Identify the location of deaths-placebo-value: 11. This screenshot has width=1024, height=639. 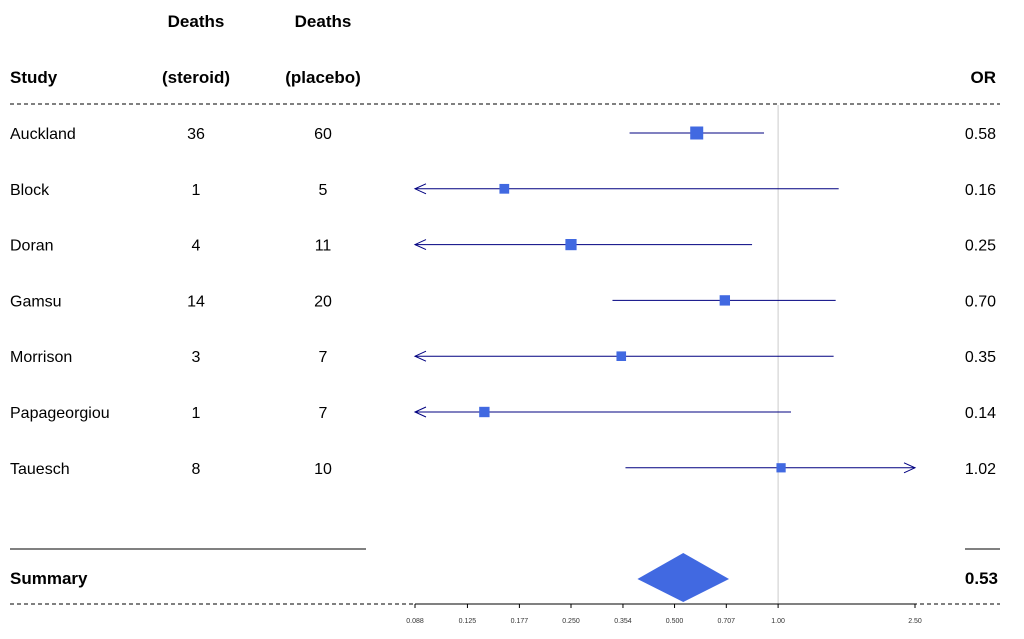
(323, 246).